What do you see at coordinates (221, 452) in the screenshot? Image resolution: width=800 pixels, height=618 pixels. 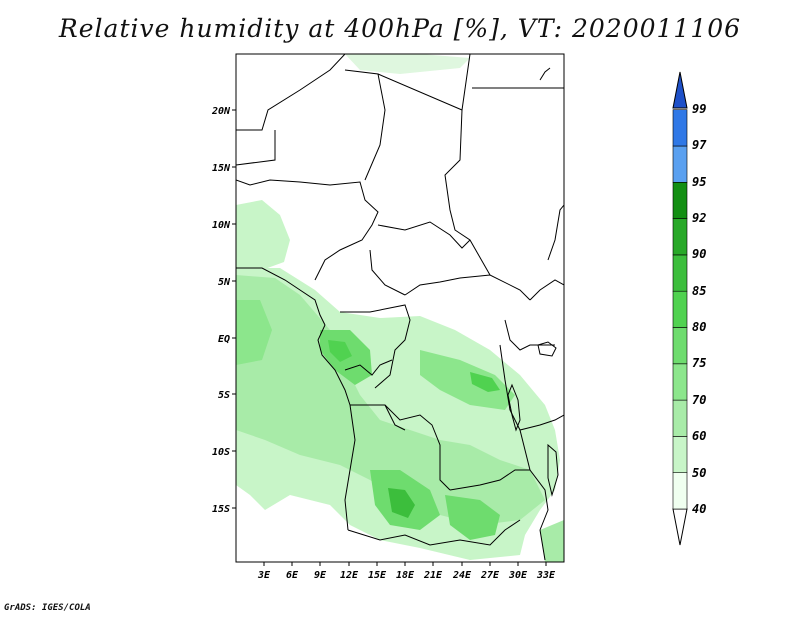 I see `lat-label: 10S` at bounding box center [221, 452].